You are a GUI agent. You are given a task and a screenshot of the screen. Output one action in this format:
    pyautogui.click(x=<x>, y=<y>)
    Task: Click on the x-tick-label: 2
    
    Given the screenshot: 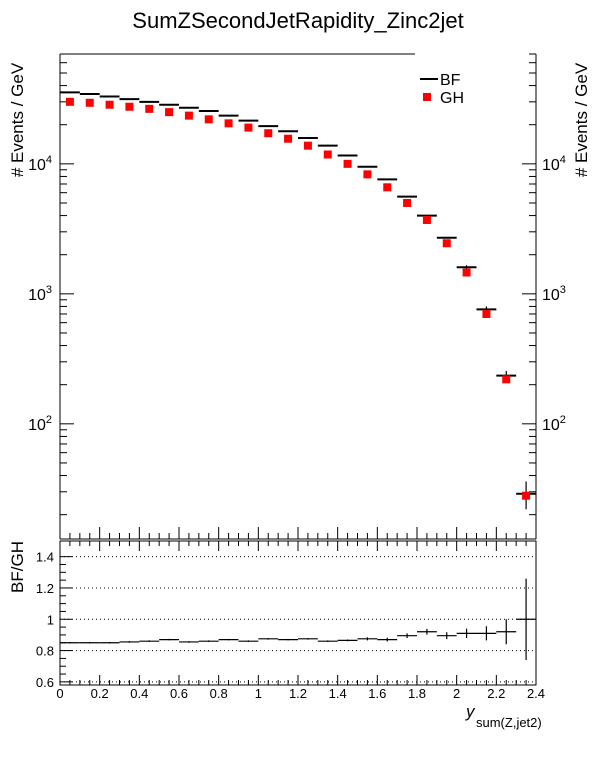 What is the action you would take?
    pyautogui.click(x=456, y=693)
    